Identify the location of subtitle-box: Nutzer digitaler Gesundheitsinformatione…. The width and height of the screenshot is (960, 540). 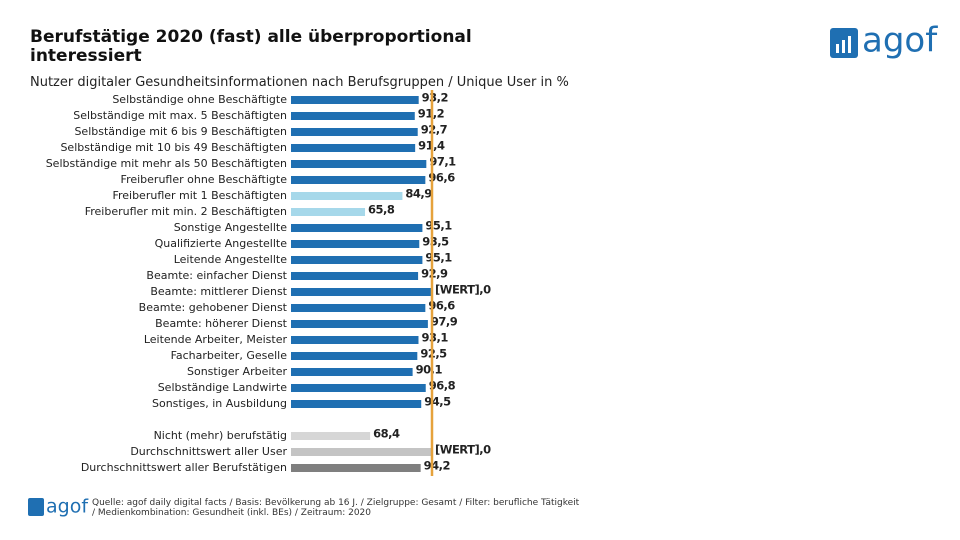
(299, 82).